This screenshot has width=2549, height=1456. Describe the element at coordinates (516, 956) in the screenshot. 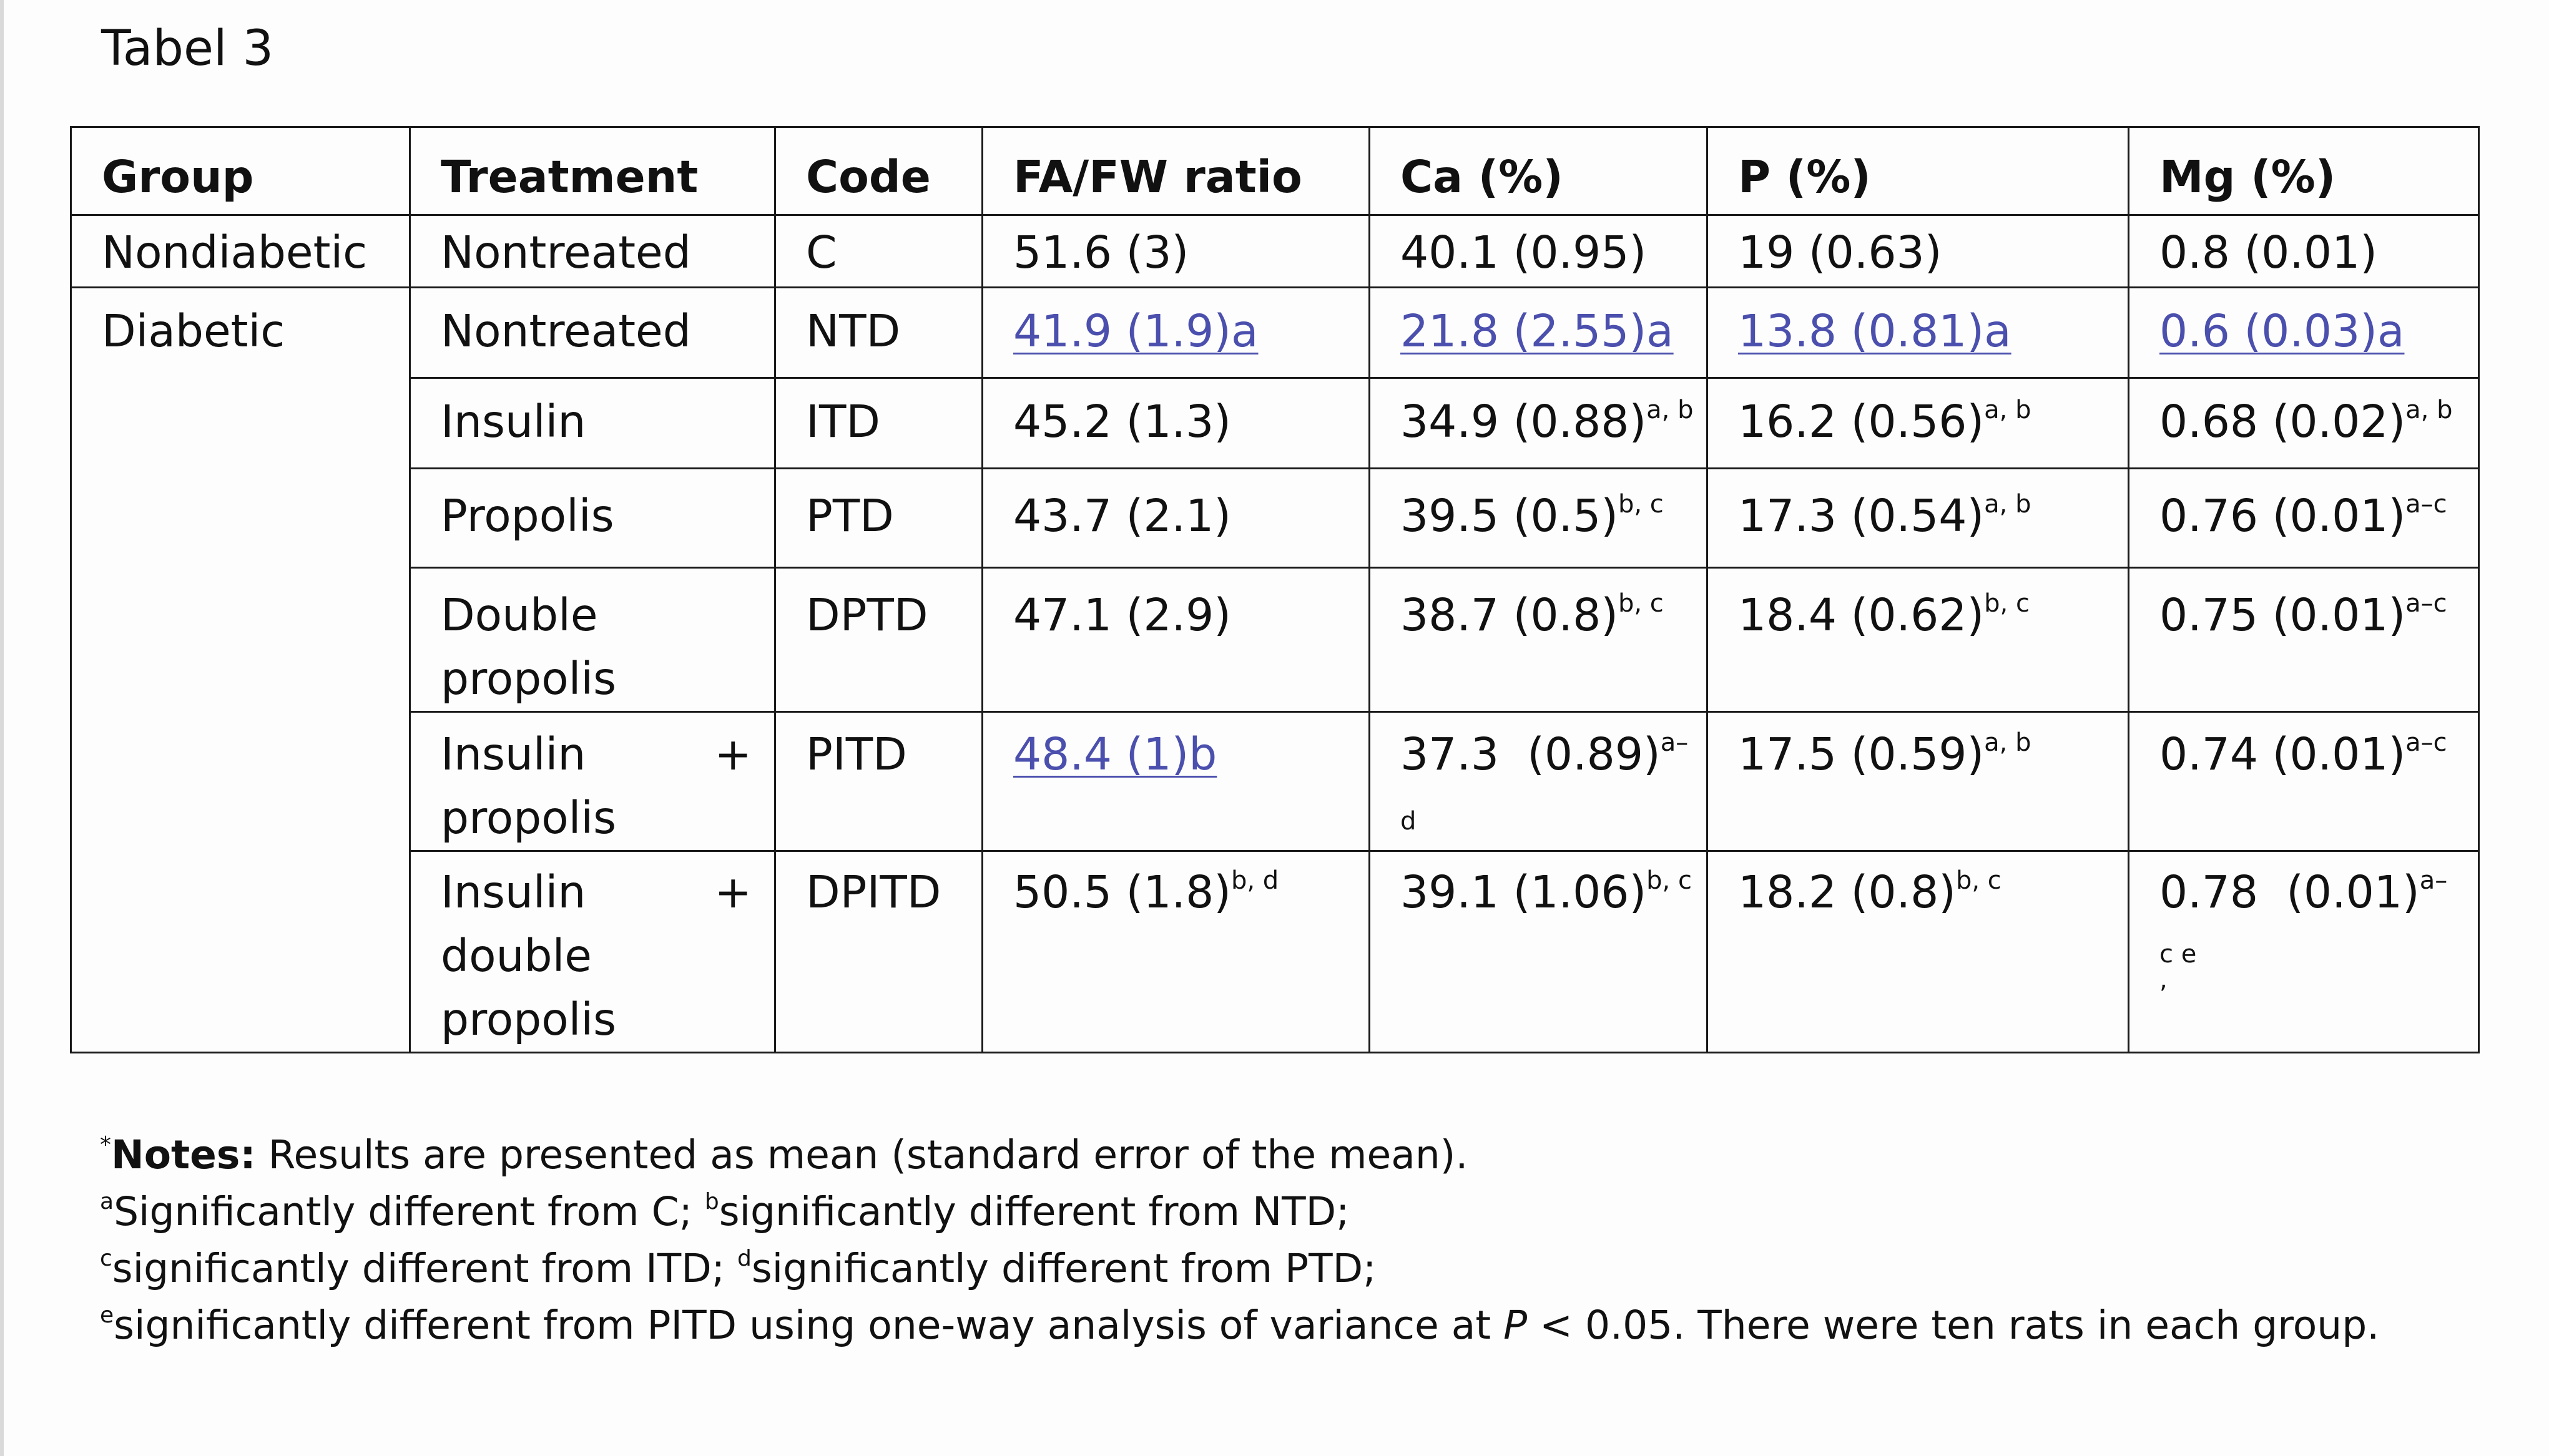

I see `treatment-line: double` at that location.